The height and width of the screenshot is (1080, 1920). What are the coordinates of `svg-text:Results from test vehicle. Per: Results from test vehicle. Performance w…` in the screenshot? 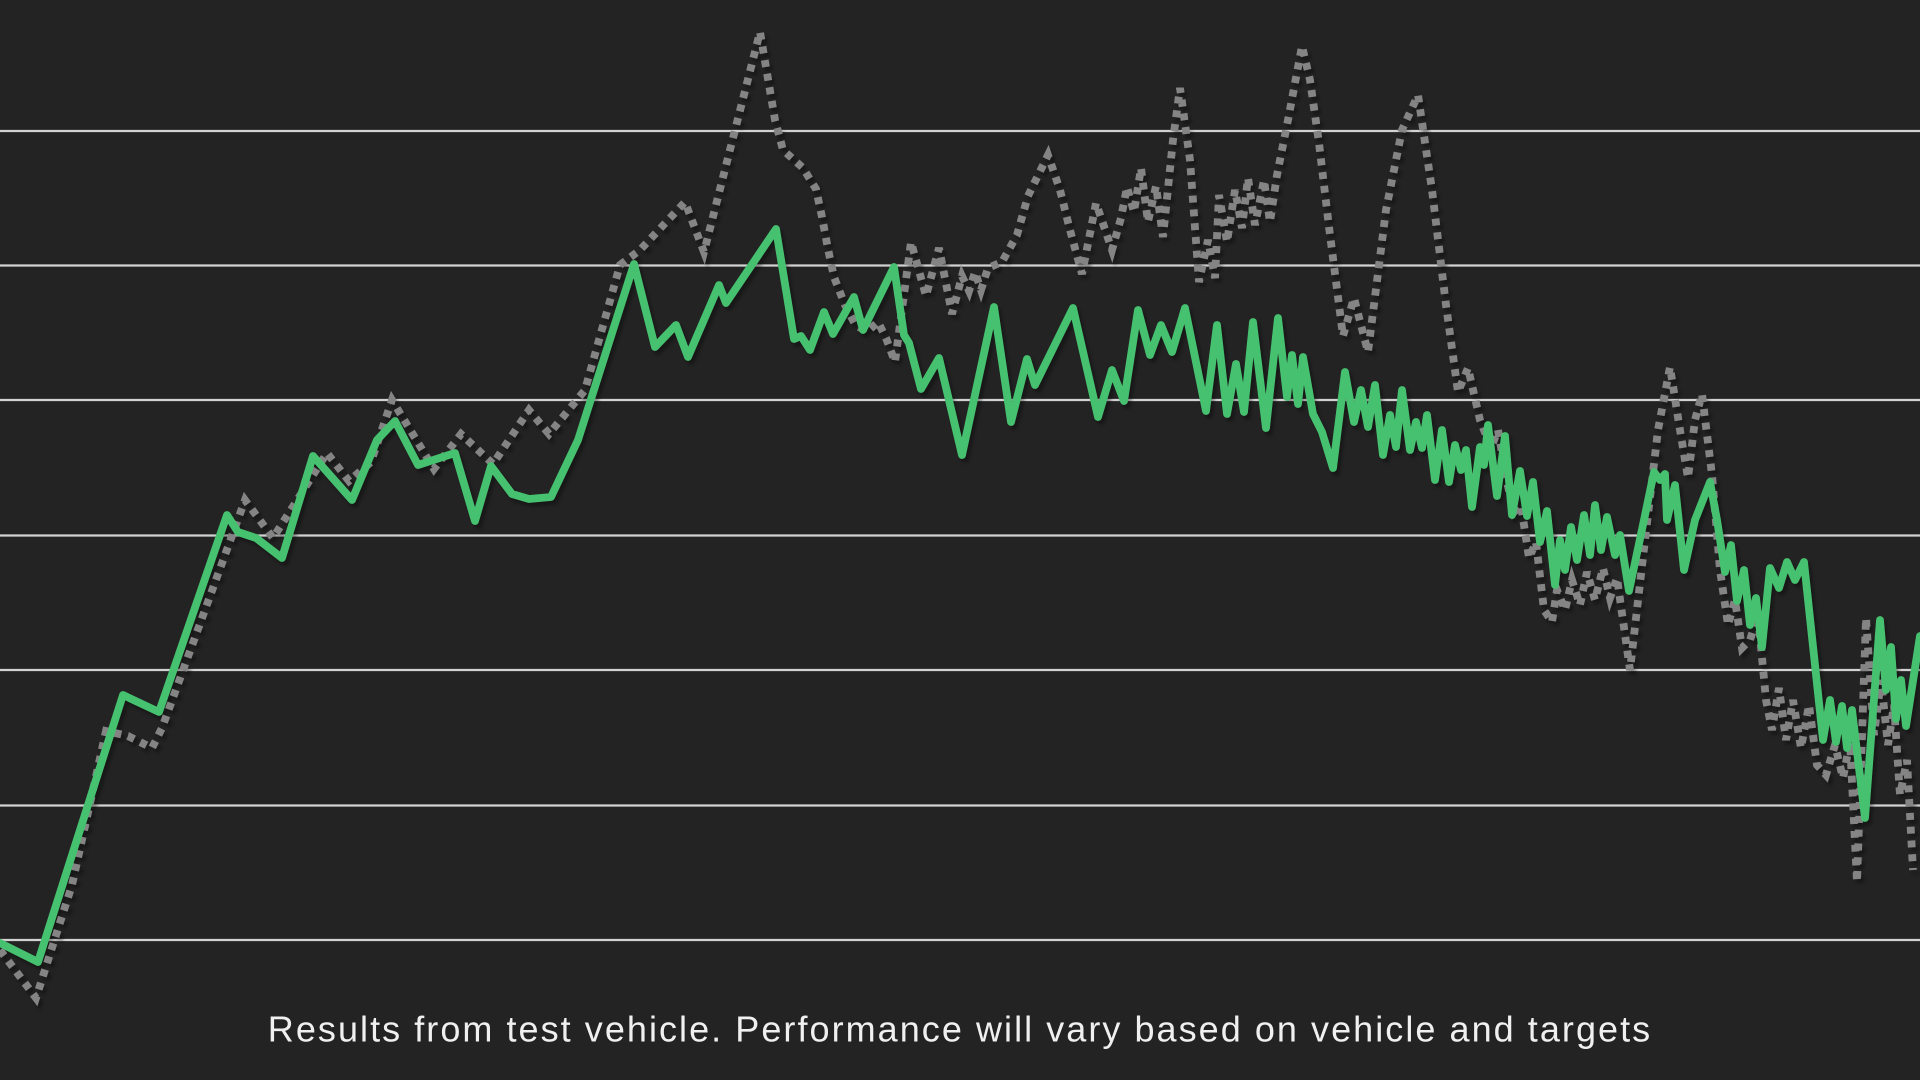 It's located at (960, 1029).